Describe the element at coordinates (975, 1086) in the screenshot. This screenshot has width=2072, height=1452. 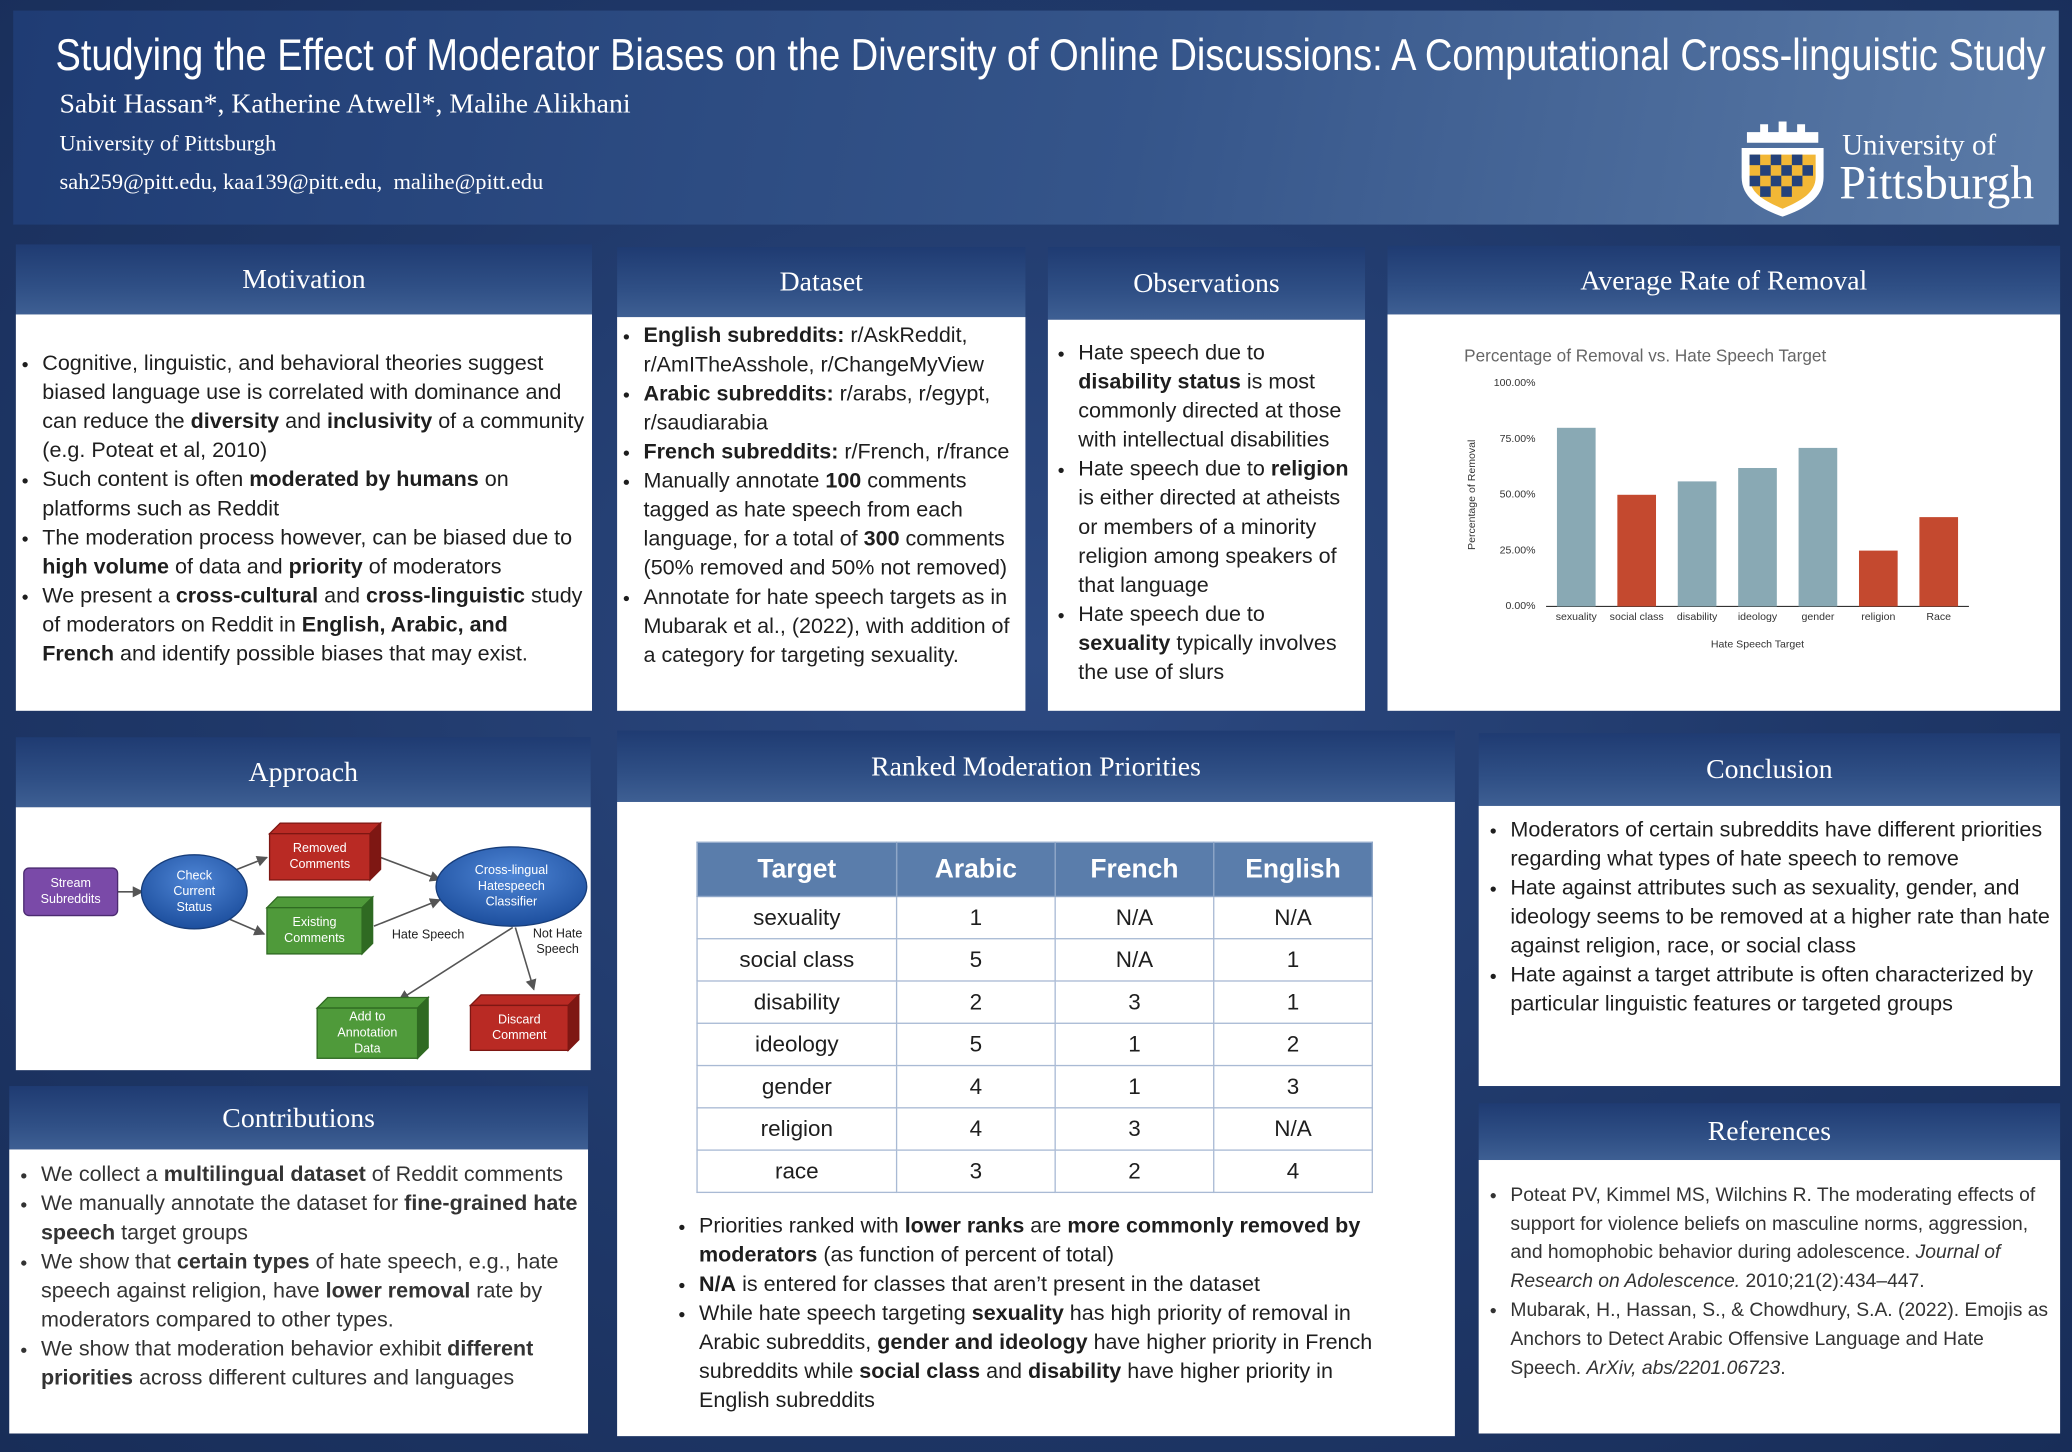
I see `cell: 4` at that location.